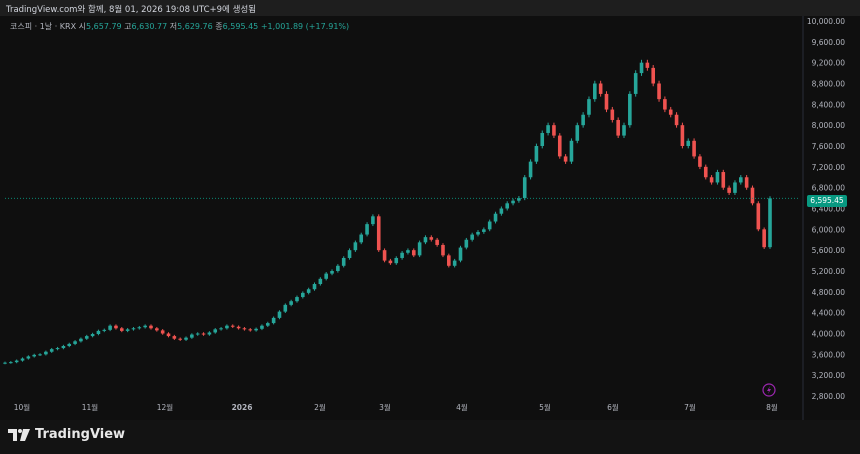  What do you see at coordinates (829, 354) in the screenshot?
I see `y-tick-label: 3,600.00` at bounding box center [829, 354].